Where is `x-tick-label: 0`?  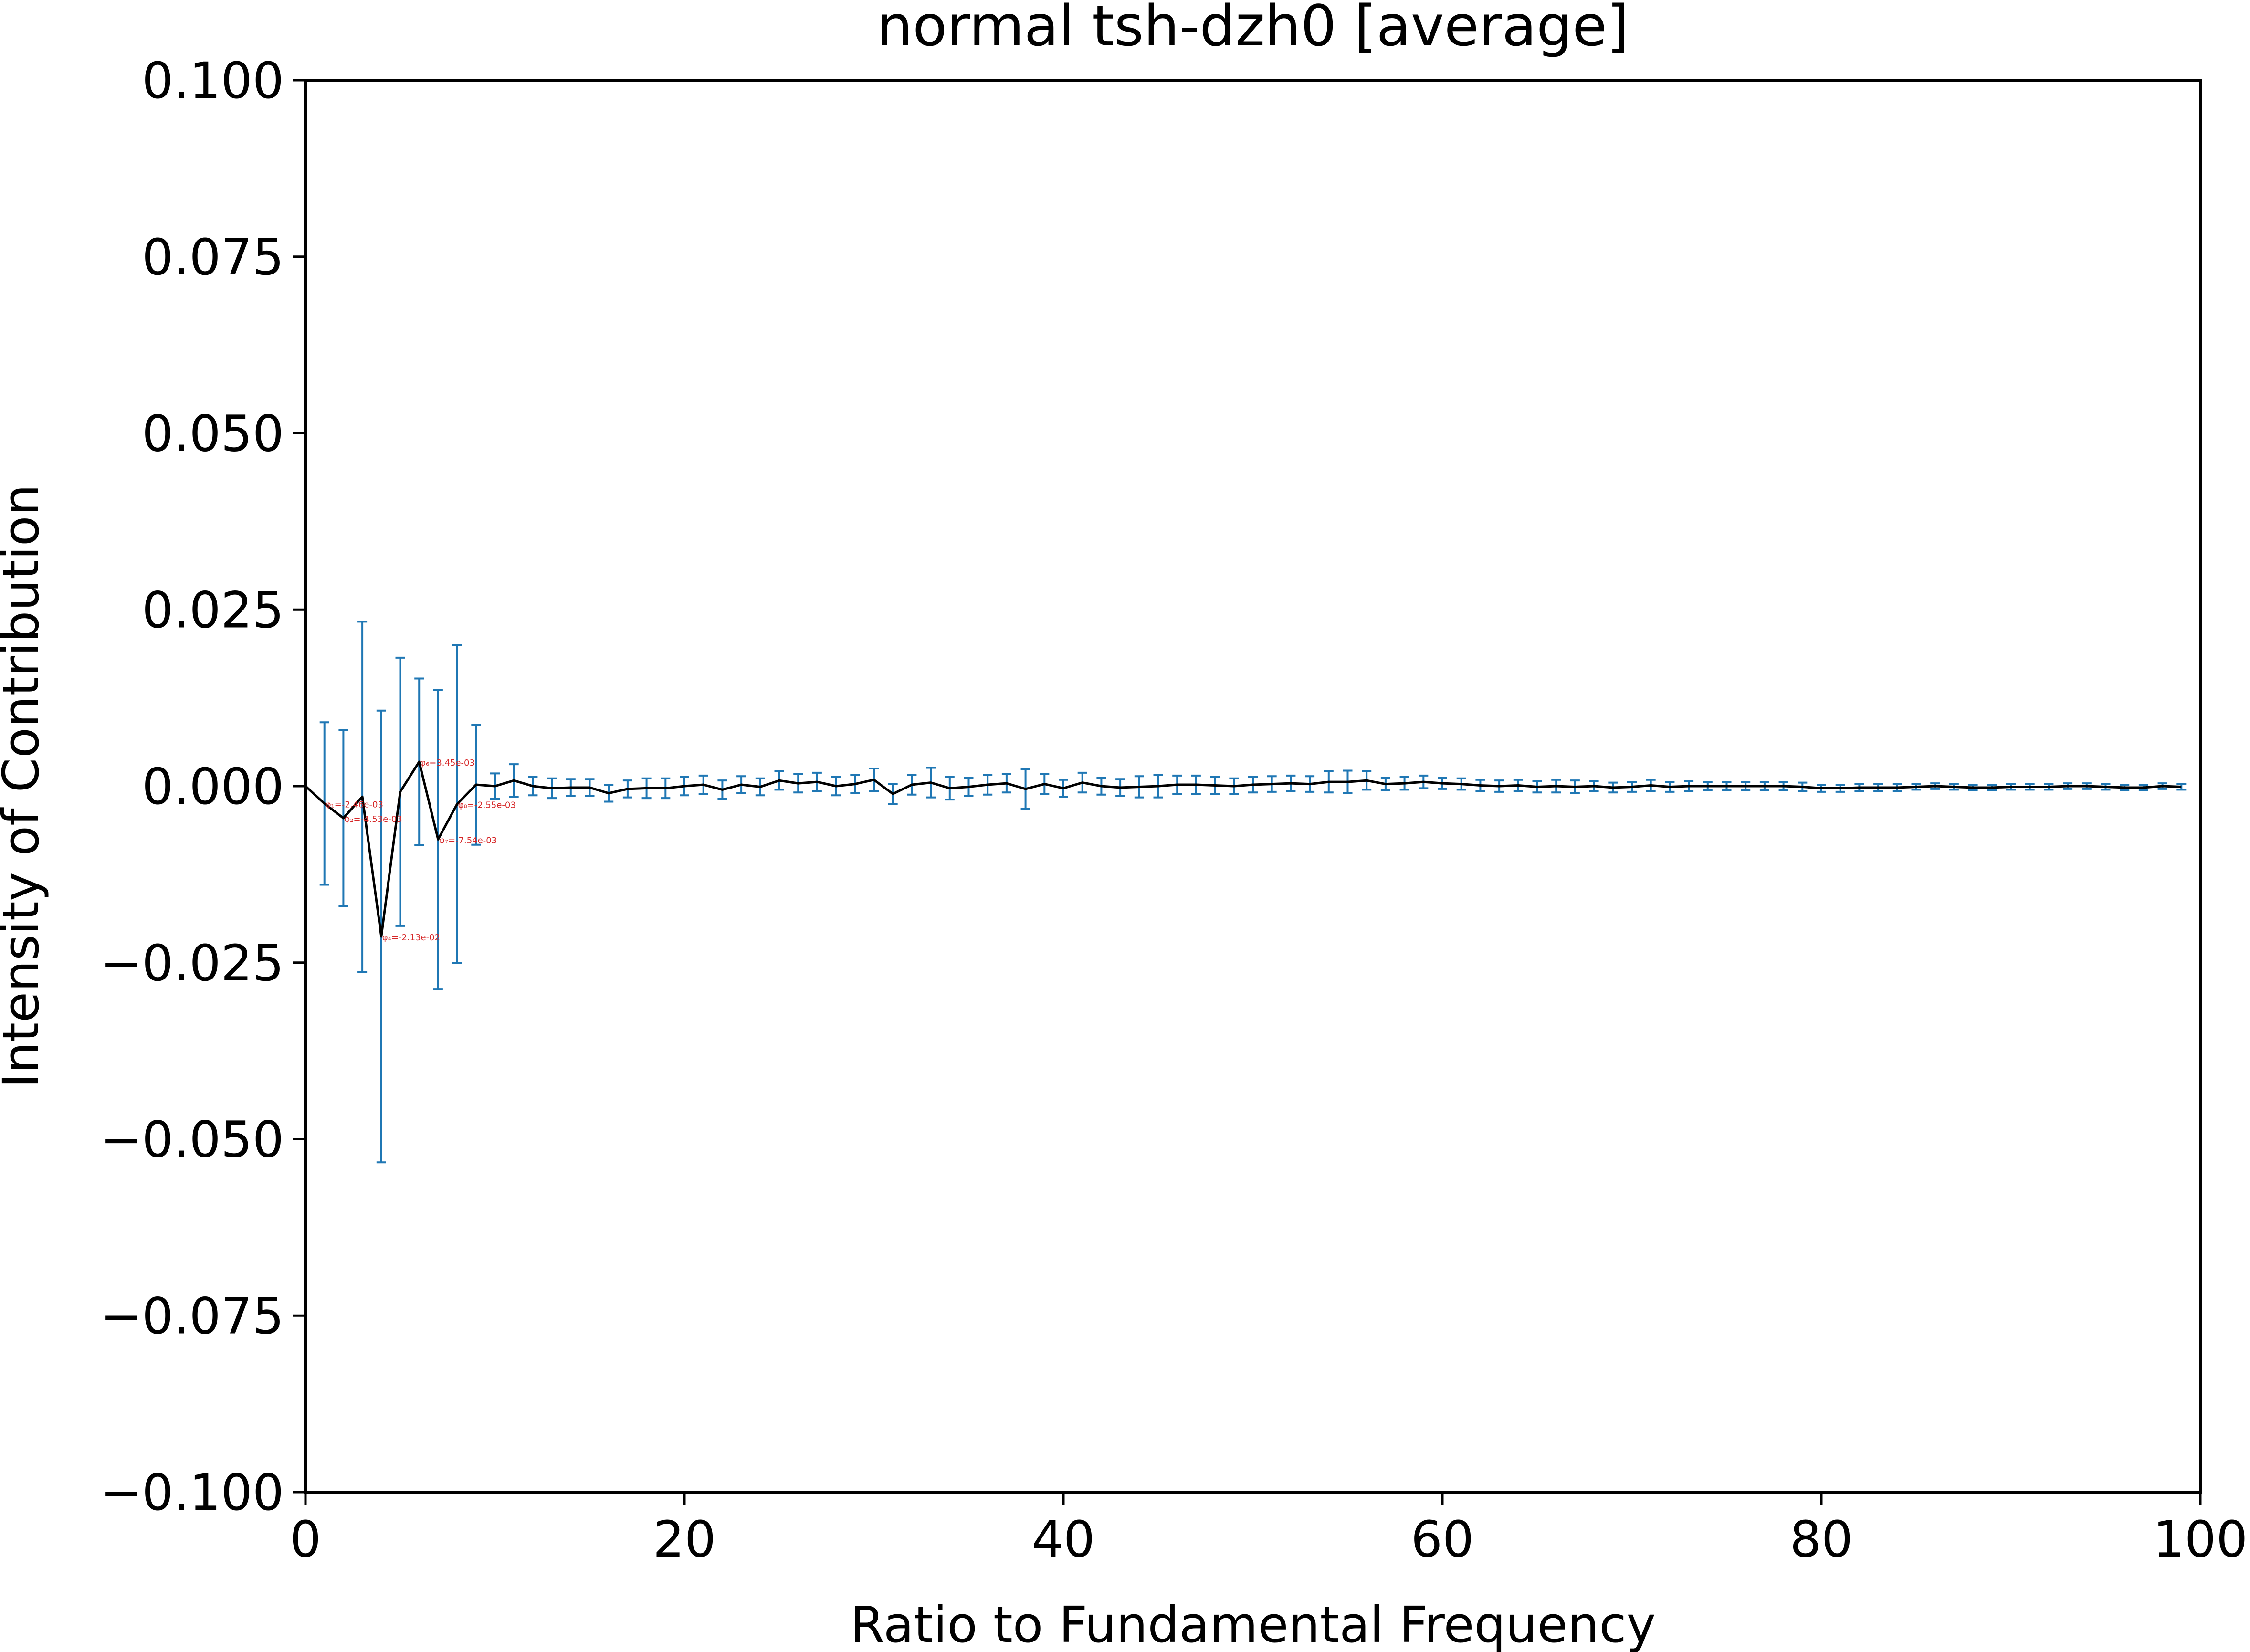 x-tick-label: 0 is located at coordinates (305, 1539).